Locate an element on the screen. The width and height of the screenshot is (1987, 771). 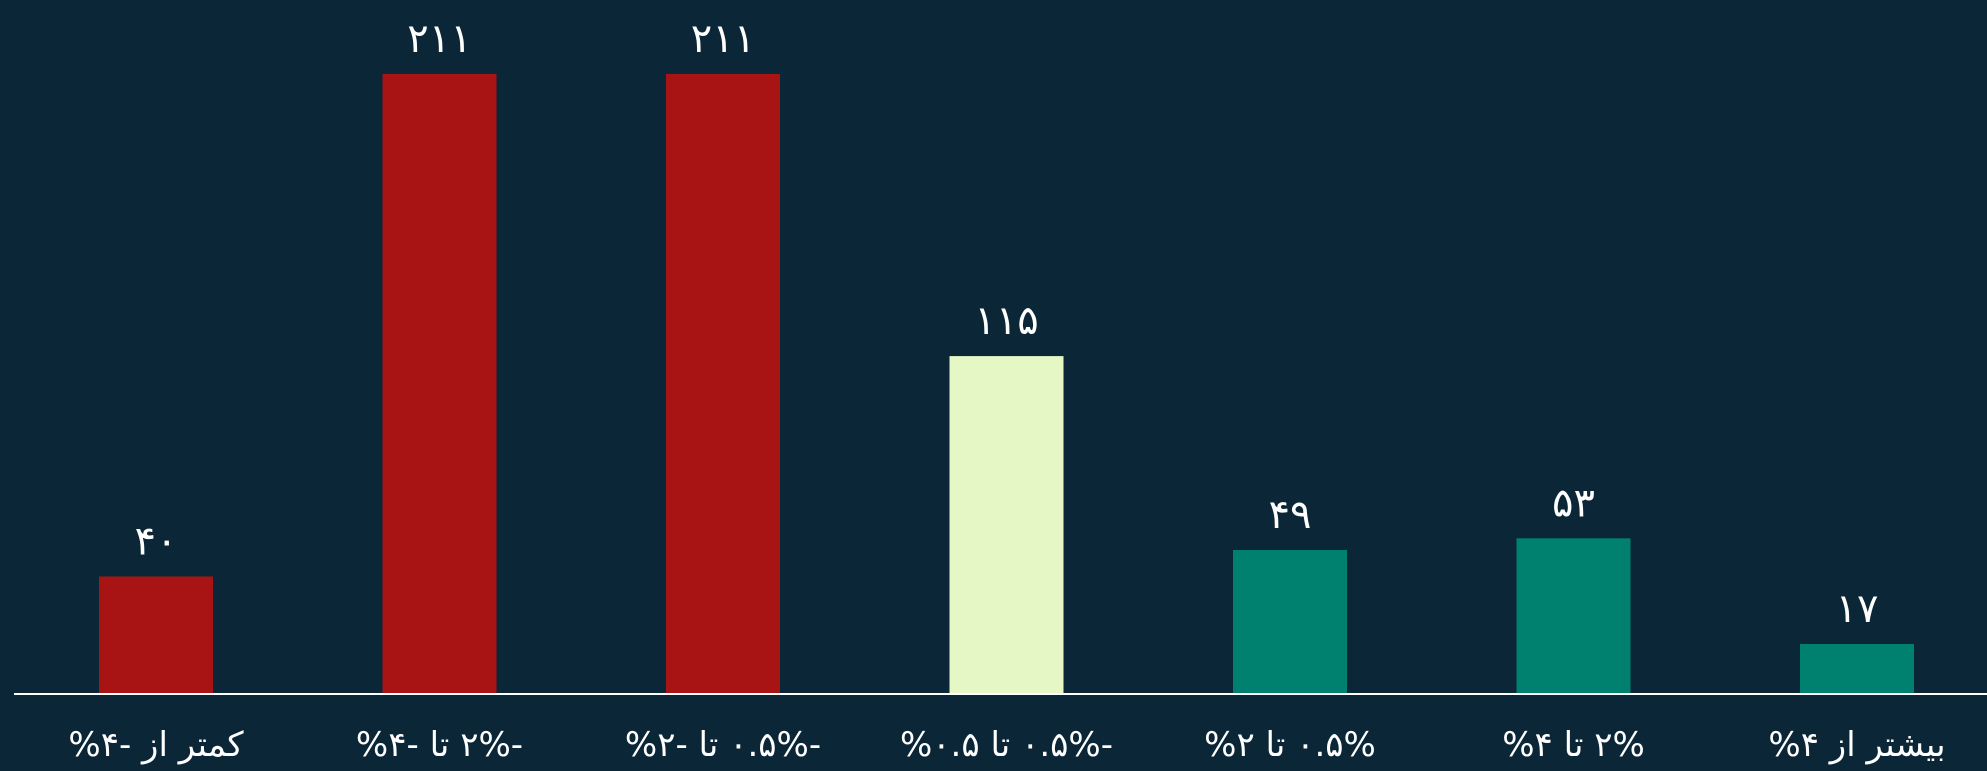
value-label-1: ۴۰ is located at coordinates (156, 542).